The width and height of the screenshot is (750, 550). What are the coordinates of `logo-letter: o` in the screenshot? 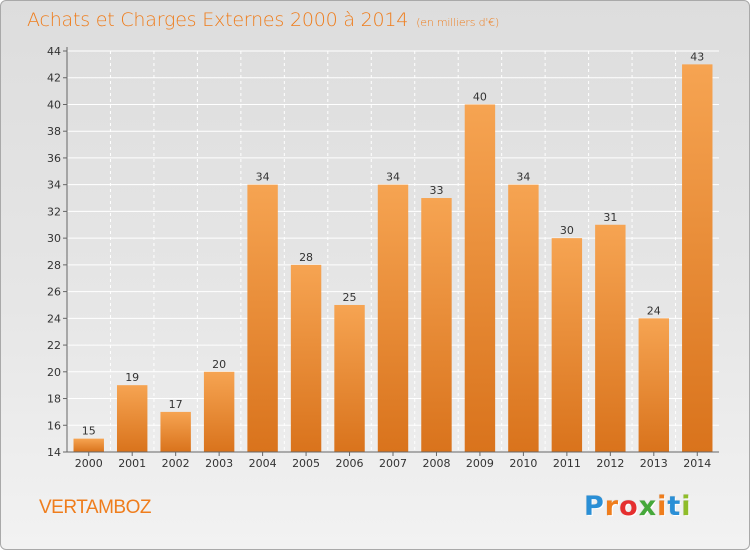 It's located at (629, 506).